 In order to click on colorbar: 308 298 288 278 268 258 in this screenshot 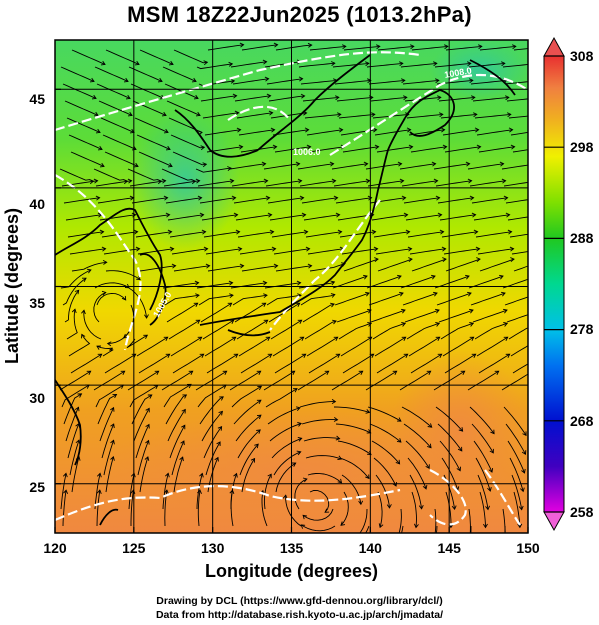, I will do `click(568, 284)`.